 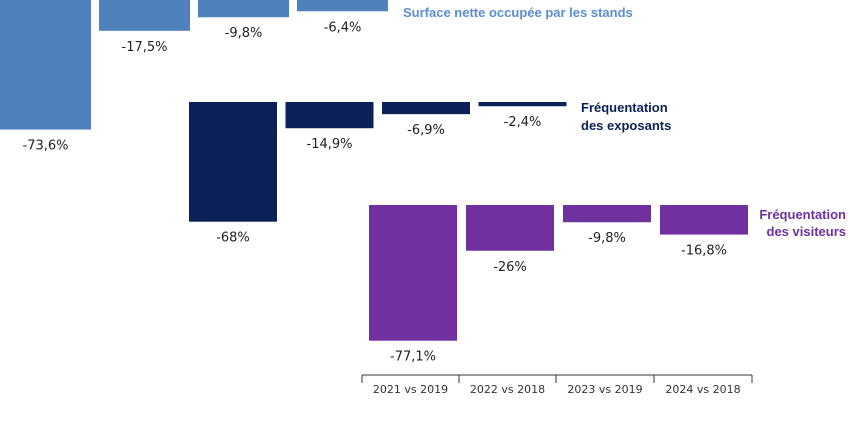 I want to click on data-label-s3-3: -9,8%, so click(x=607, y=238).